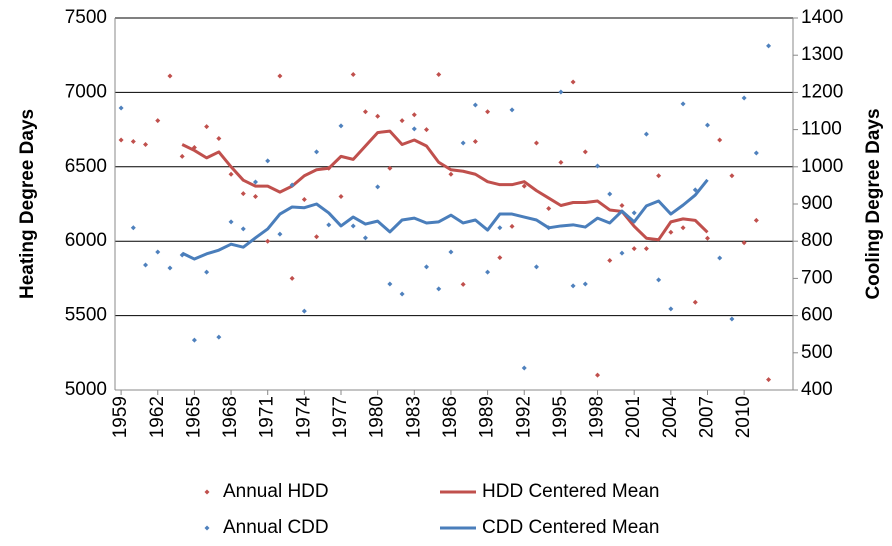 This screenshot has height=546, width=892. I want to click on y-tick-label: 7500, so click(86, 17).